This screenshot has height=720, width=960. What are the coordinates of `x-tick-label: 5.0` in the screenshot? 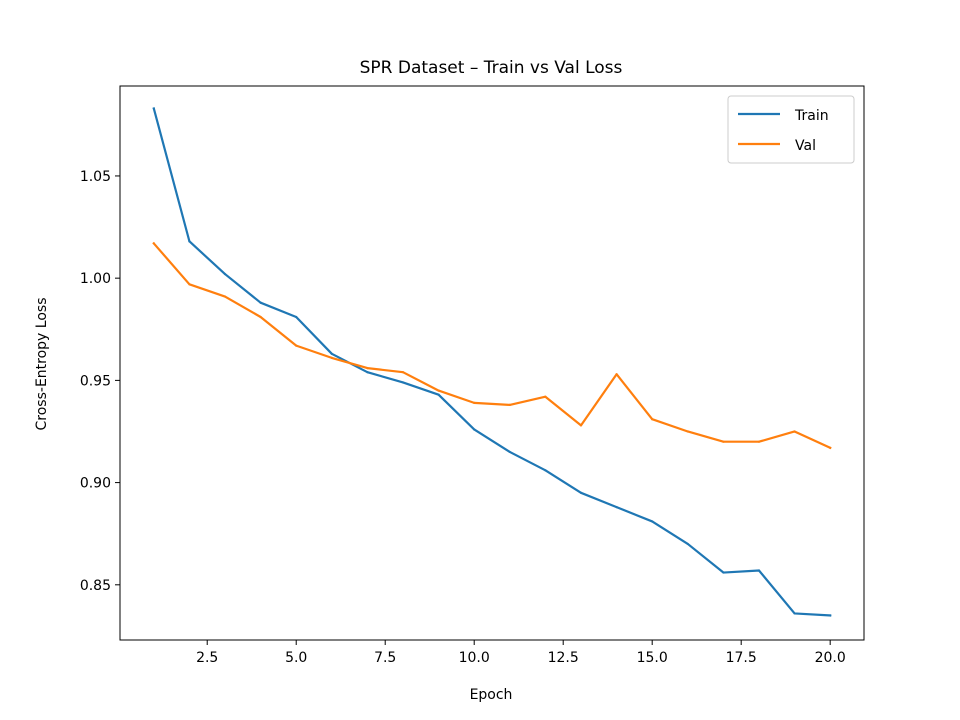 It's located at (296, 658).